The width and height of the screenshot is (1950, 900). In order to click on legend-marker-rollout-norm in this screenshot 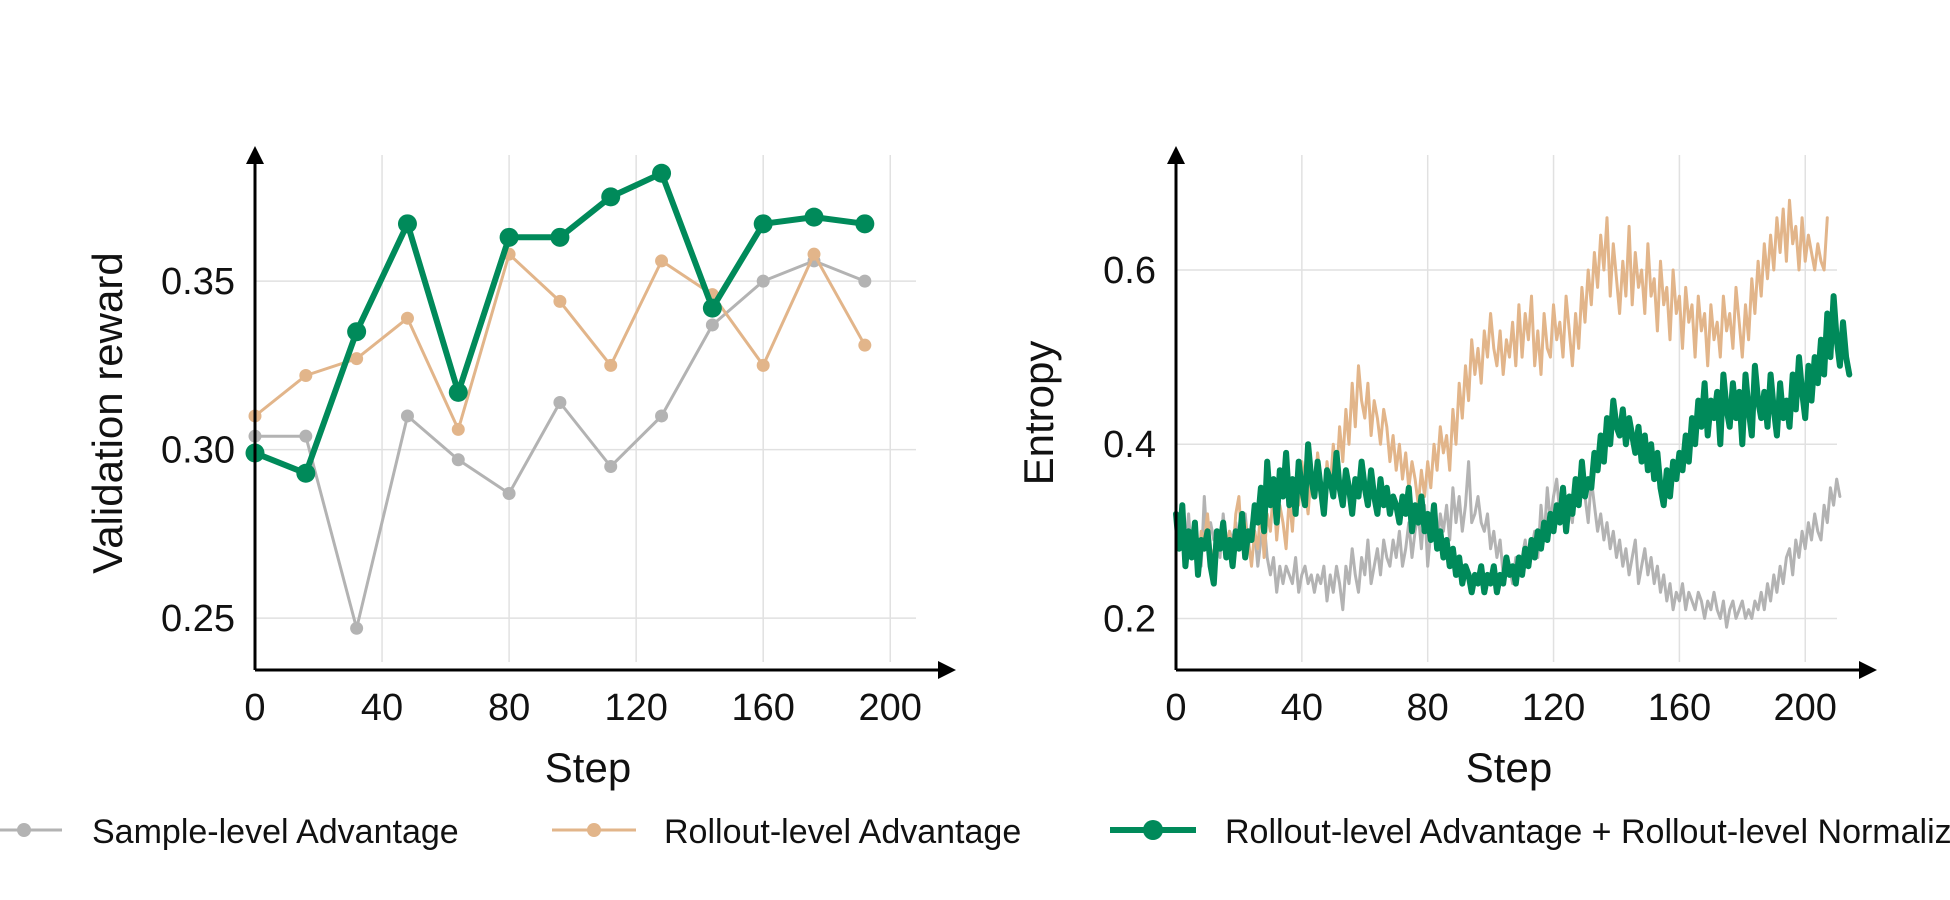, I will do `click(1153, 830)`.